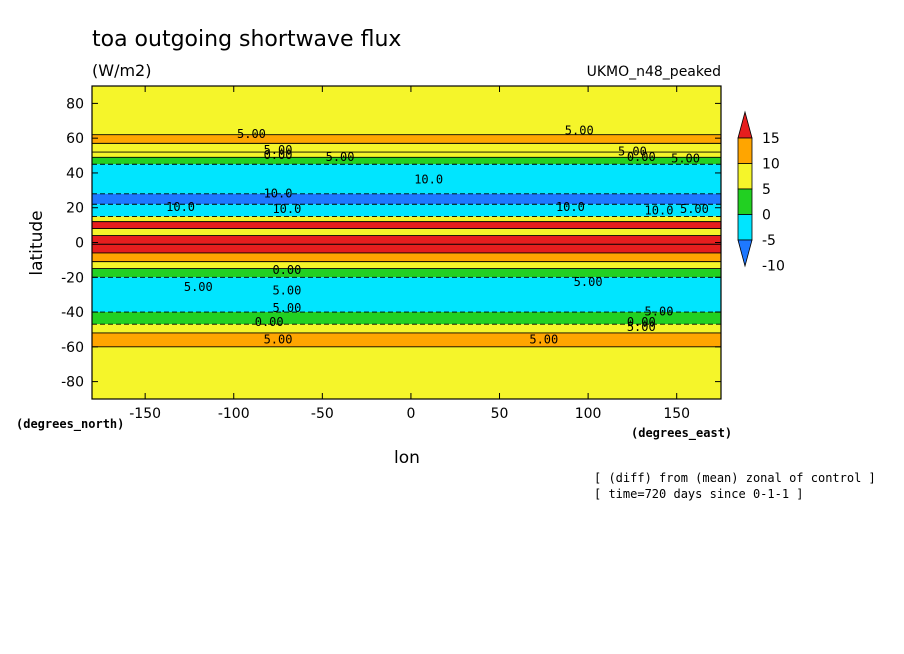 This screenshot has height=654, width=904. Describe the element at coordinates (745, 124) in the screenshot. I see `colorbar-top-arrow` at that location.